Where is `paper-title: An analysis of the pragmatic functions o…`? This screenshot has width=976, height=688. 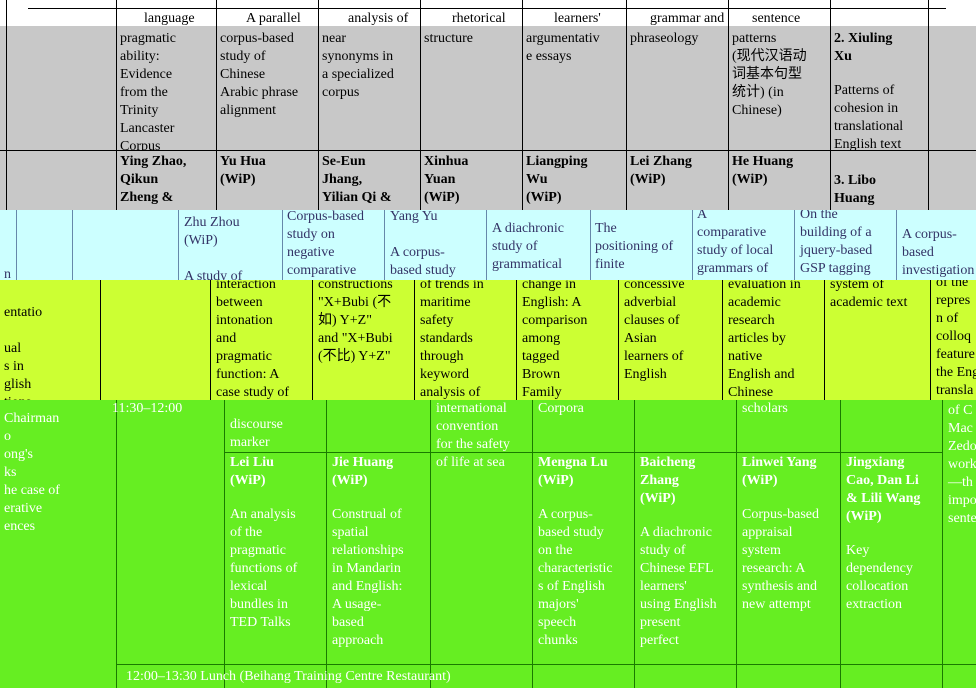 paper-title: An analysis of the pragmatic functions o… is located at coordinates (264, 568).